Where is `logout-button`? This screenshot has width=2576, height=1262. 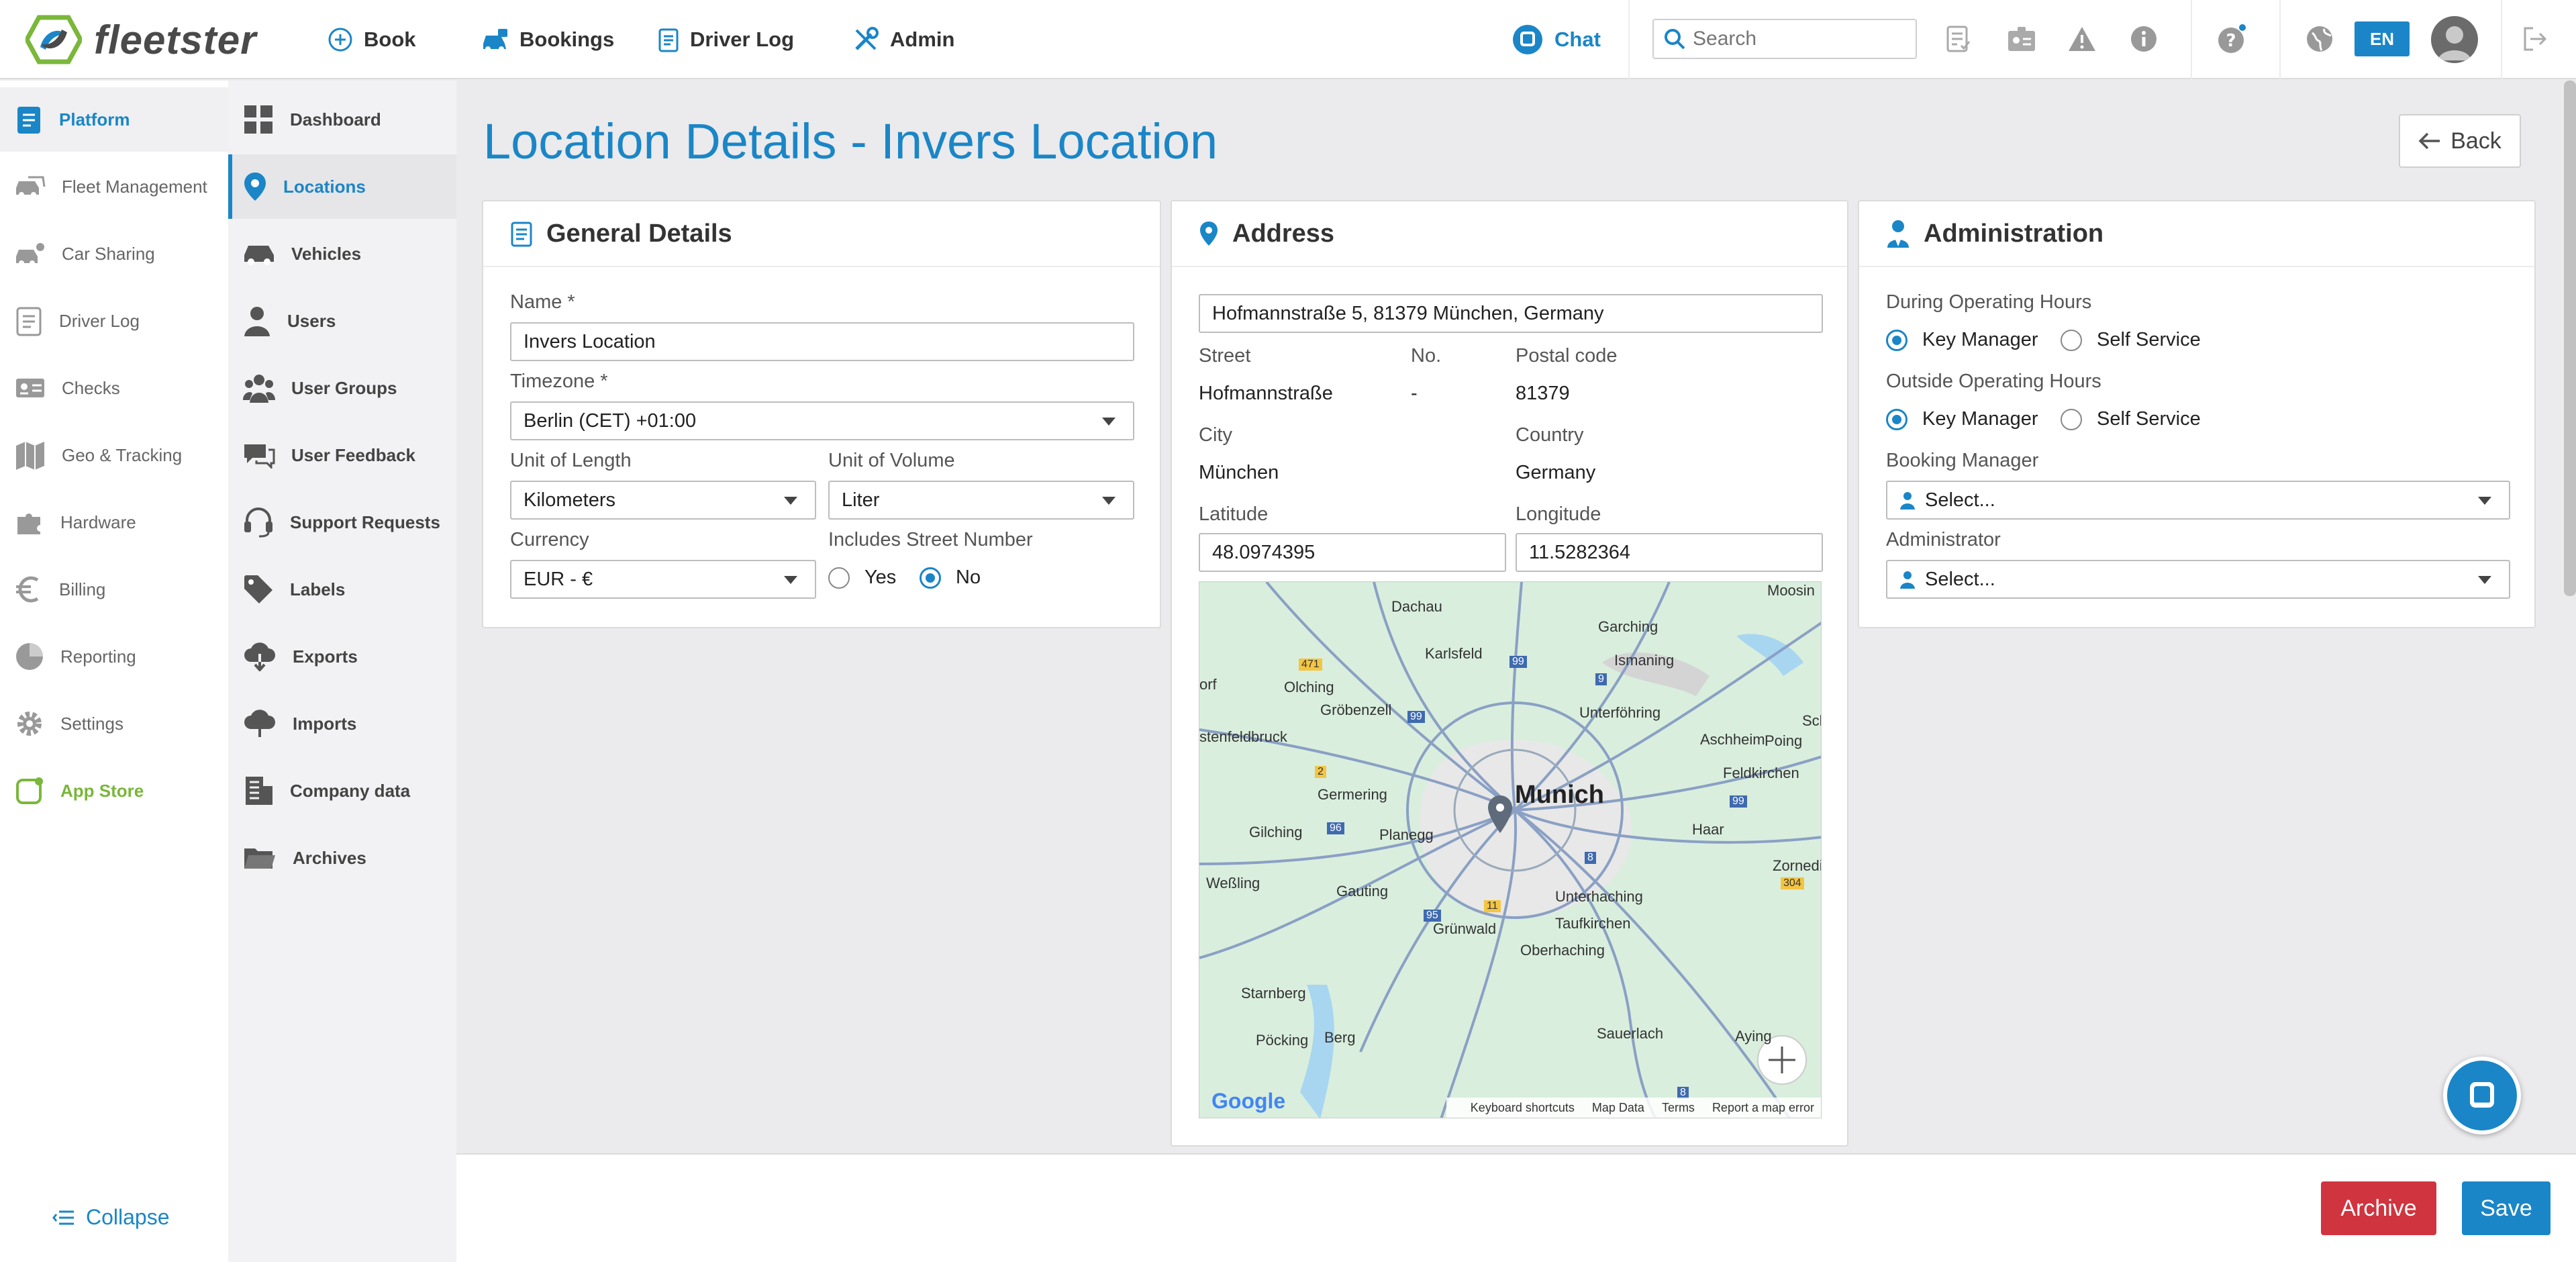
logout-button is located at coordinates (2534, 39).